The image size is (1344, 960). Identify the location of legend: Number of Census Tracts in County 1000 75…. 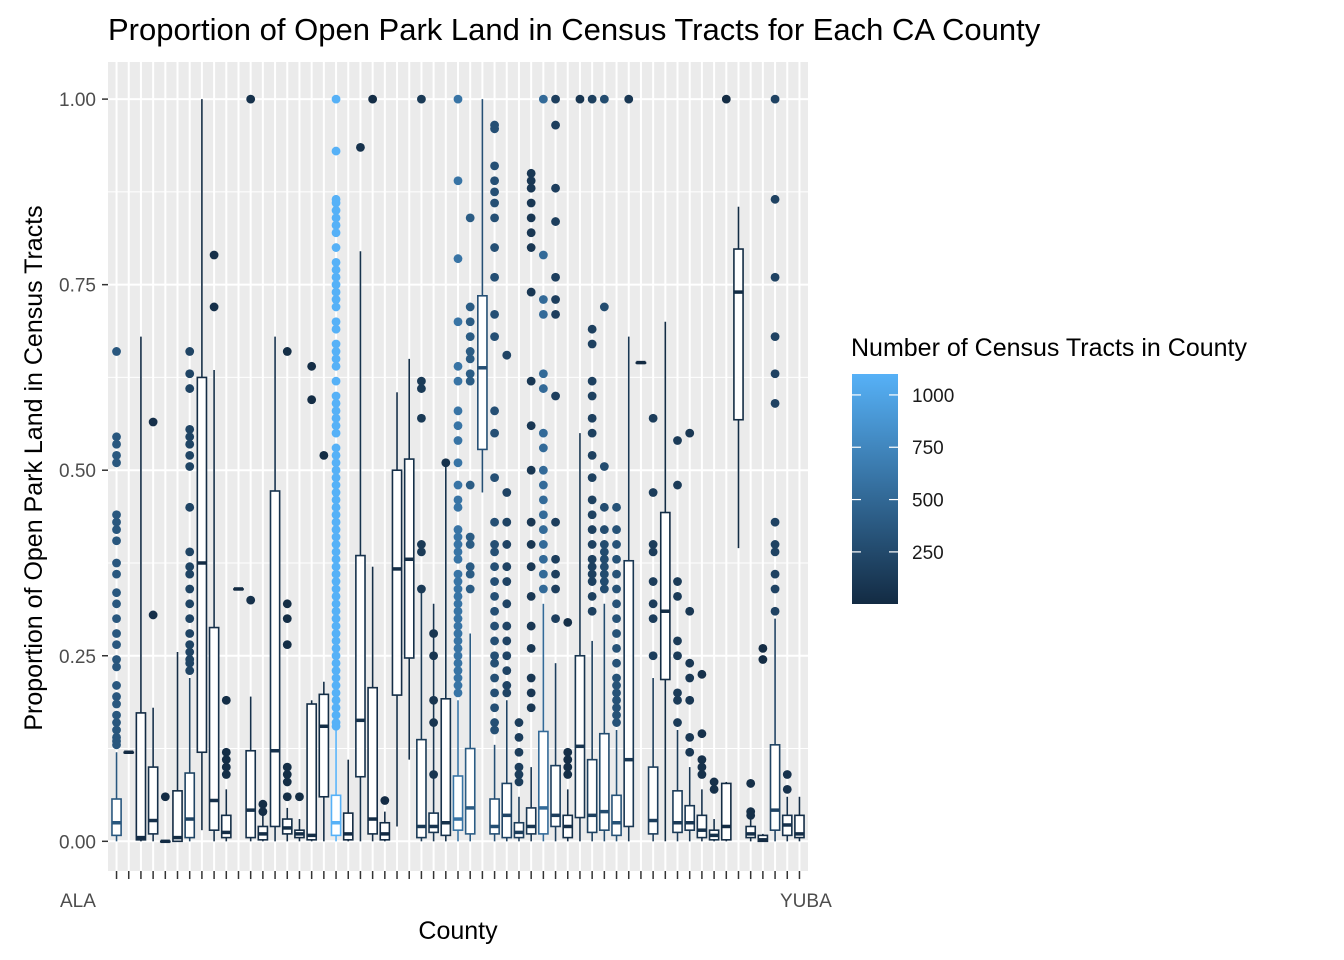
(1049, 469).